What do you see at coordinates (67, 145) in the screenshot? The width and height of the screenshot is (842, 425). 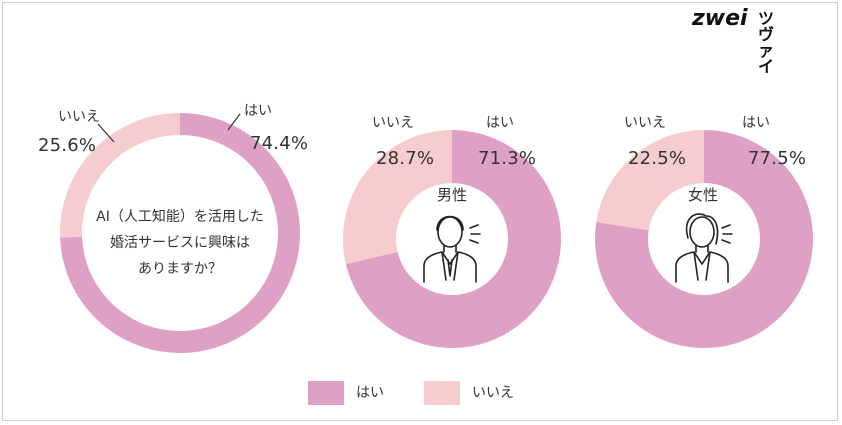 I see `chart1-no-value: 25.6%` at bounding box center [67, 145].